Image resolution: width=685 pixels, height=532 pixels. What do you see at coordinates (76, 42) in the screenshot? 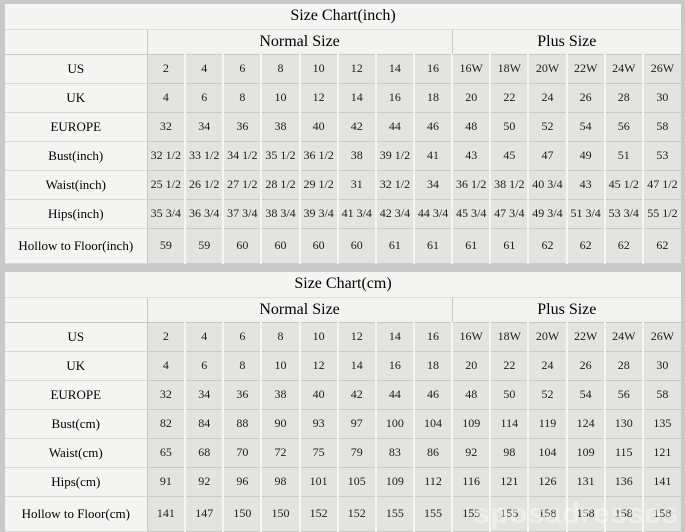
I see `corner-cell` at bounding box center [76, 42].